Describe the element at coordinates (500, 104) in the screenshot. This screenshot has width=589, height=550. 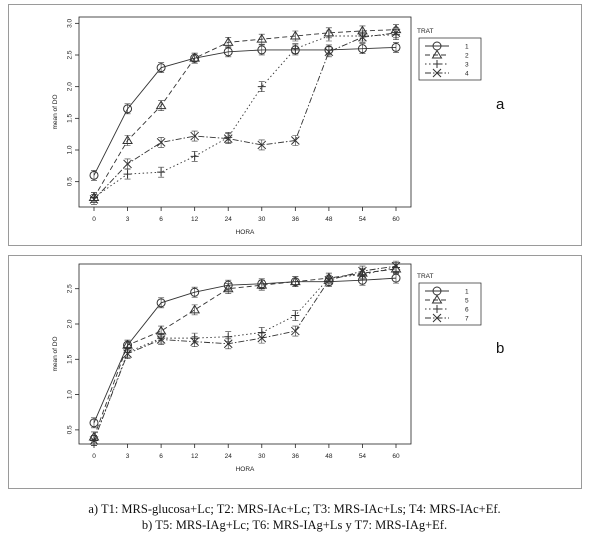
I see `panel-letter: a` at that location.